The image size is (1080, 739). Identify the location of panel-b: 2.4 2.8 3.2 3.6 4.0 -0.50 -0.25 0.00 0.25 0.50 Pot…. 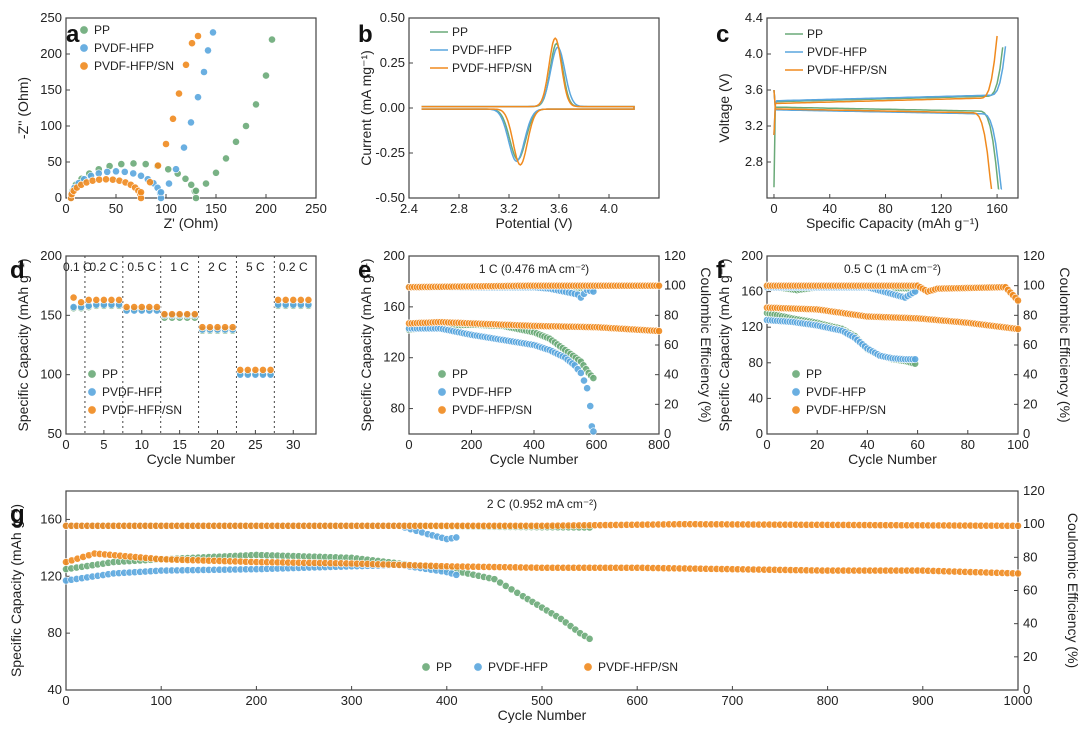
(509, 120).